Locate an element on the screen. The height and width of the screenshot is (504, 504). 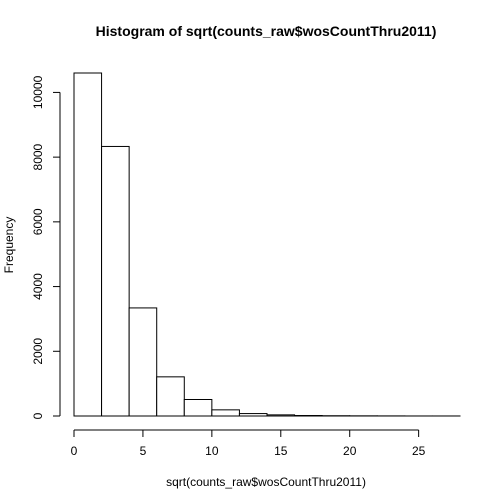
y-tick-label: 10000 is located at coordinates (38, 92).